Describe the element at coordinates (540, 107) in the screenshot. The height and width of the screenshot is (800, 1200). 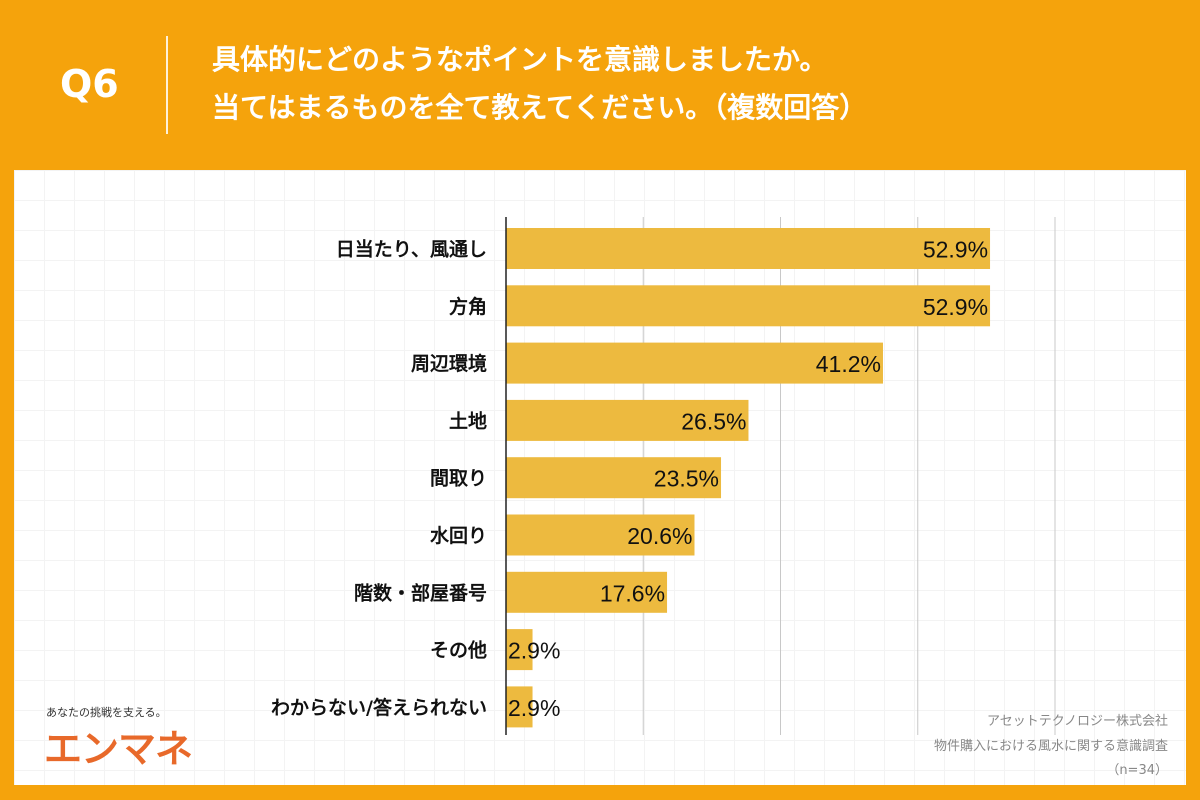
I see `title-line-2: 当てはまるものを全て教えてください。（複数回答）` at that location.